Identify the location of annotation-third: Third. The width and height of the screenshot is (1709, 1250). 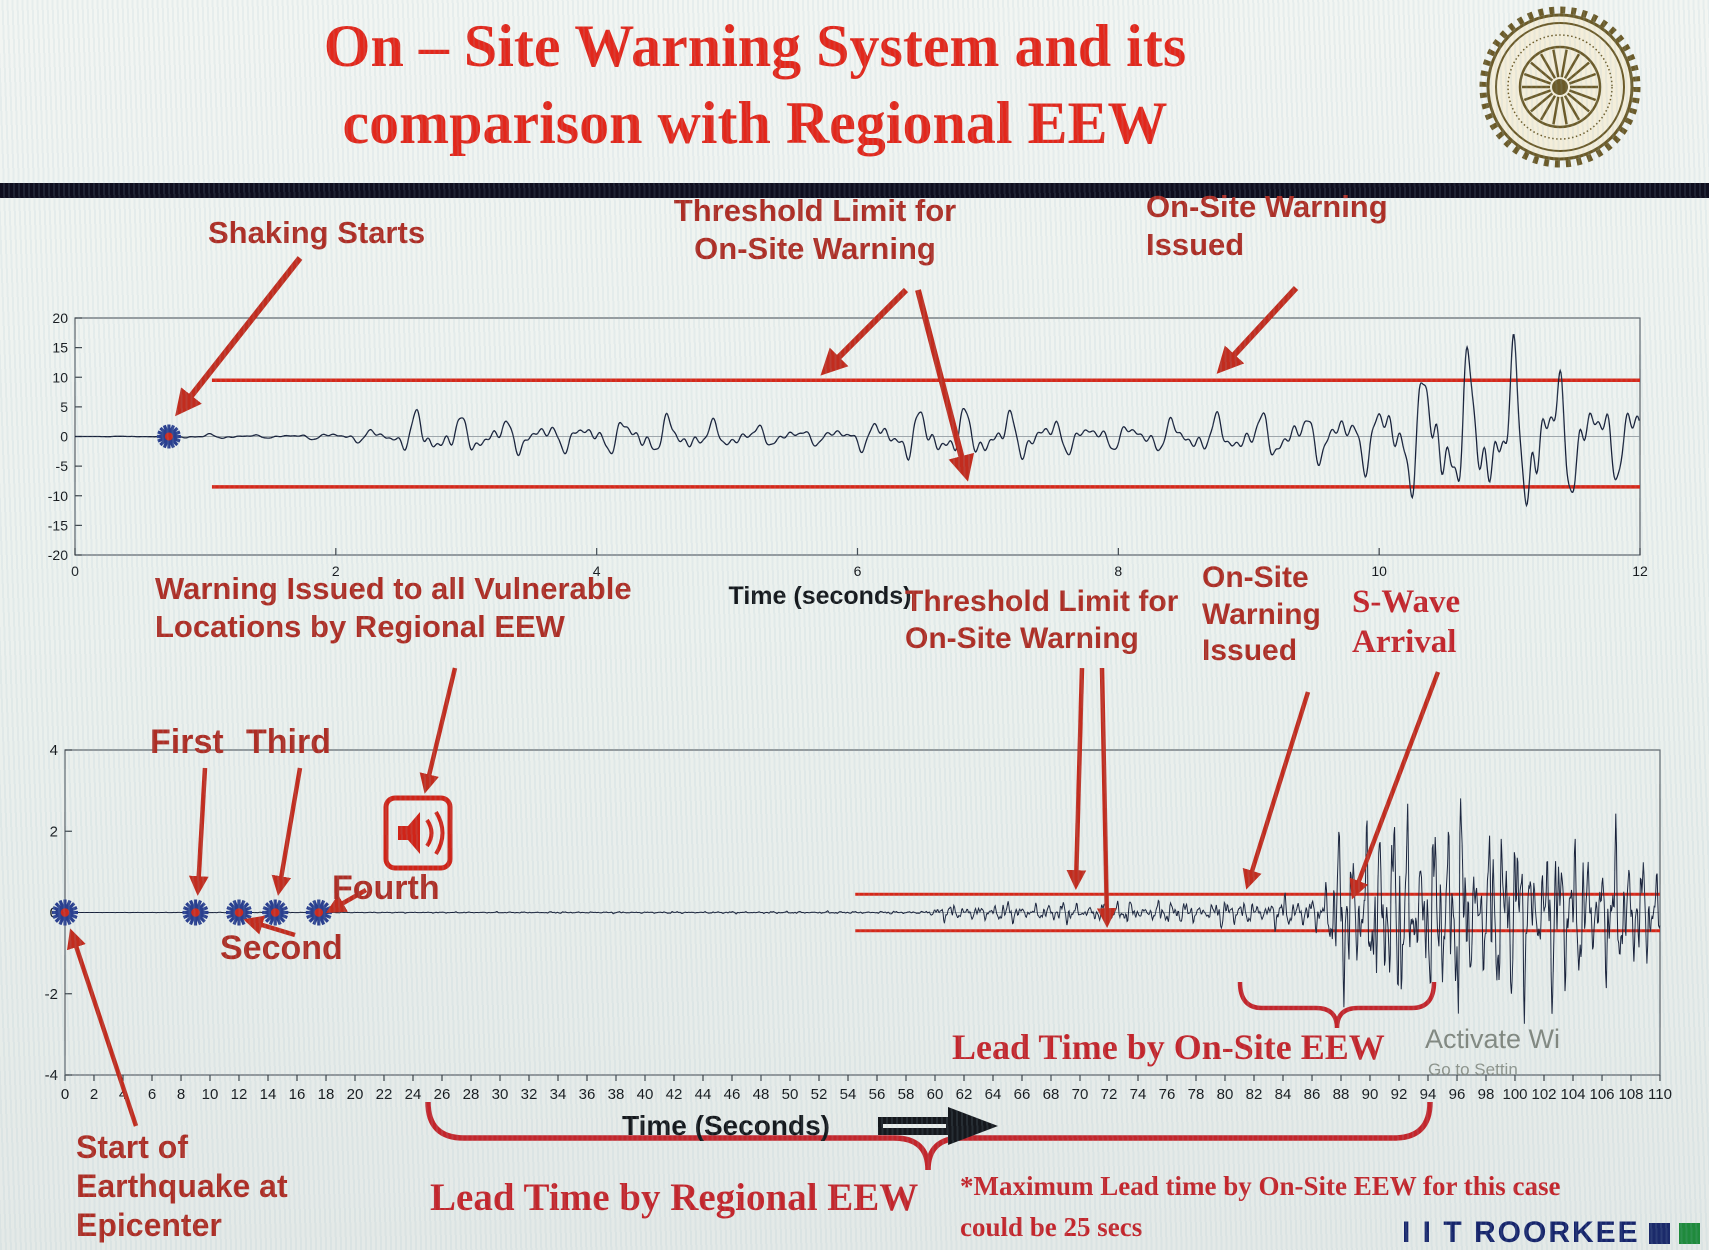
(288, 742).